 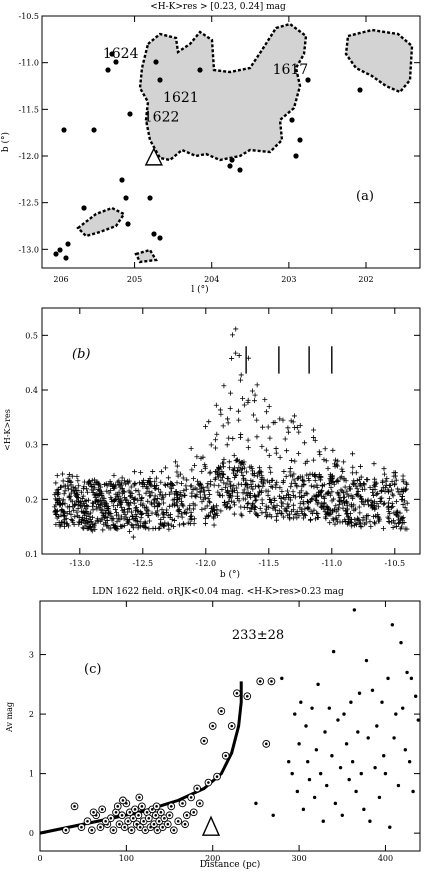 I want to click on panel-a-ylabel: b (°), so click(x=5, y=142).